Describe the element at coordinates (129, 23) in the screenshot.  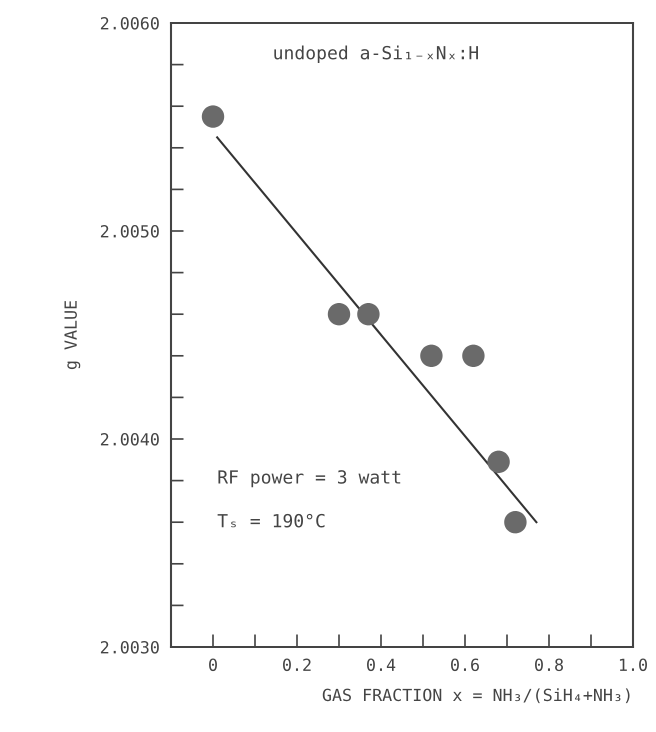
I see `y-tick-label: 2.0060` at that location.